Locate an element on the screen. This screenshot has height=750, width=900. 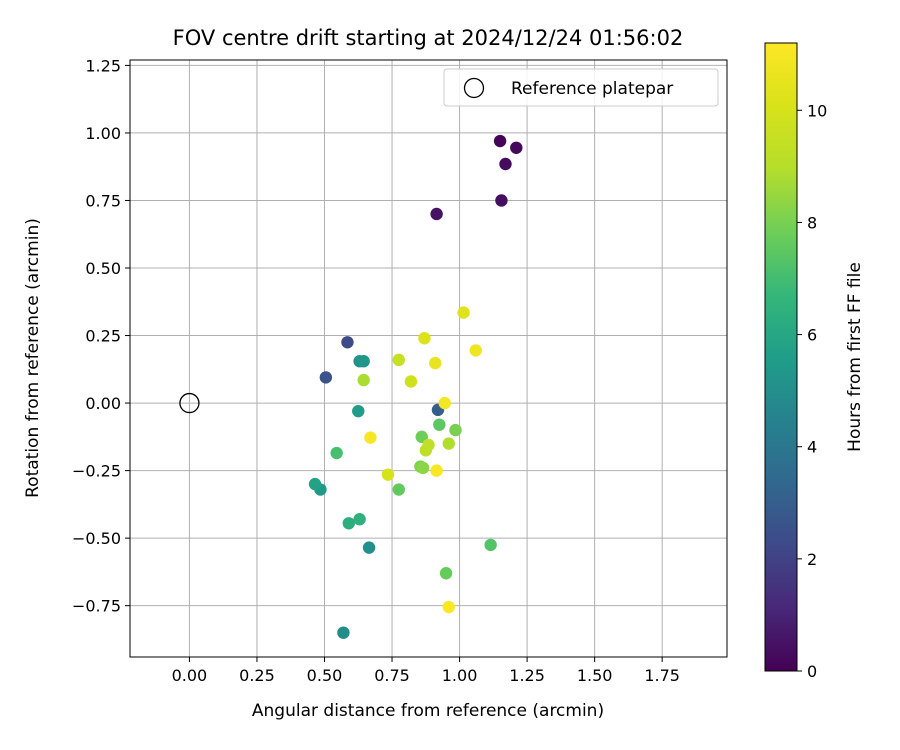
x-tick-label: 1.75 is located at coordinates (662, 675).